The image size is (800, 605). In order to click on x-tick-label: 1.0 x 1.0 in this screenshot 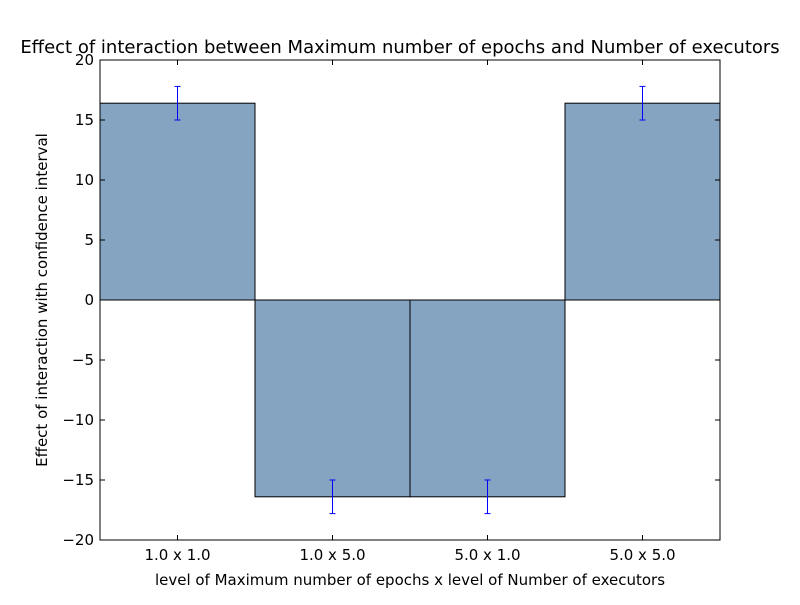, I will do `click(177, 555)`.